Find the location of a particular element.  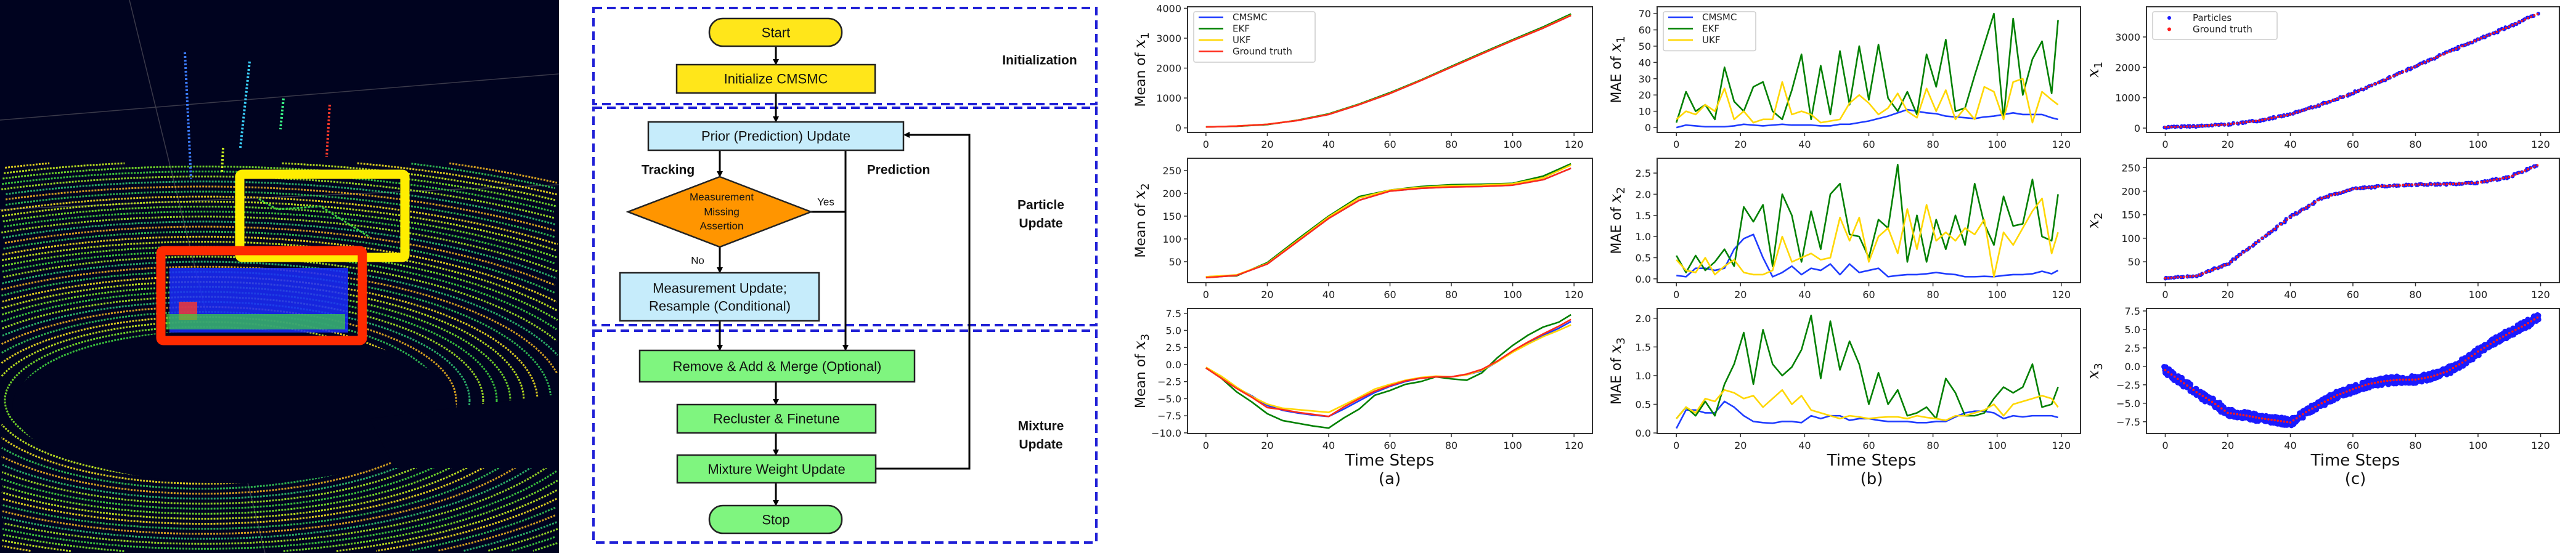

y-tick-label: 3000 is located at coordinates (1168, 39).